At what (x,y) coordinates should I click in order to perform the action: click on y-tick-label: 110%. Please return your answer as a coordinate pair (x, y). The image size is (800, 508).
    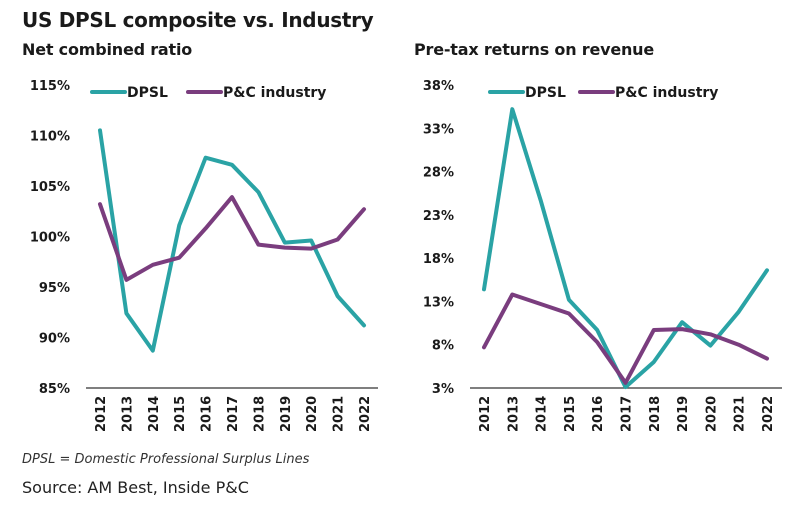
    Looking at the image, I should click on (50, 137).